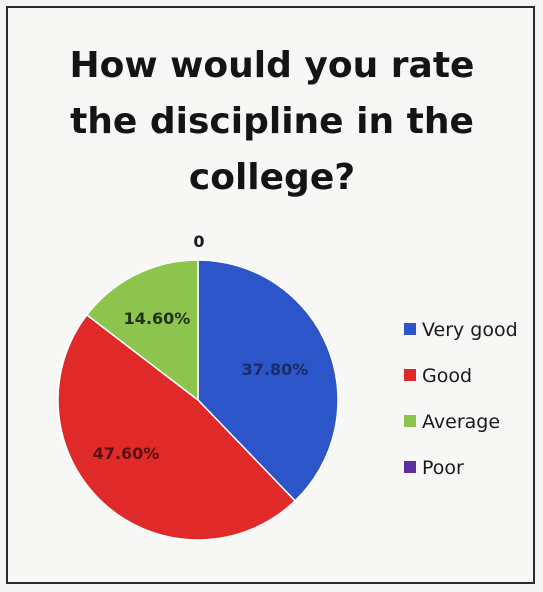  What do you see at coordinates (461, 399) in the screenshot?
I see `legend: Very good Good Average Poor` at bounding box center [461, 399].